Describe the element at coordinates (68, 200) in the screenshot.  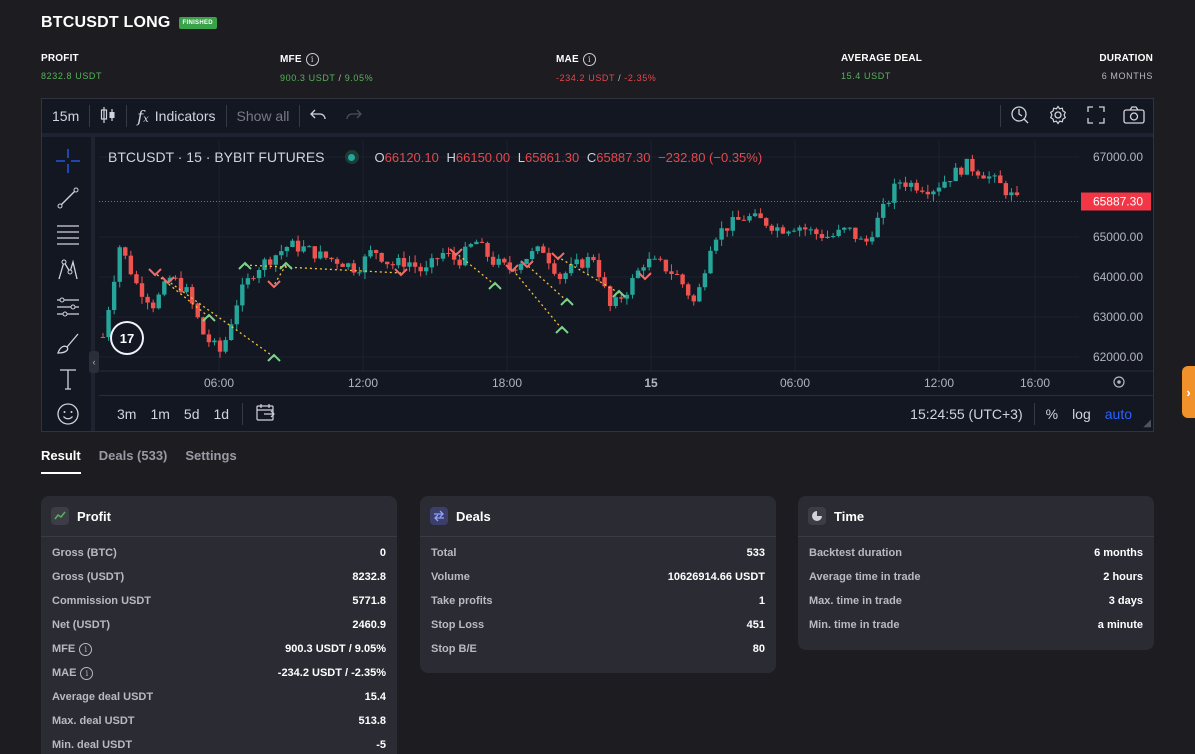
I see `trend-line-tool` at that location.